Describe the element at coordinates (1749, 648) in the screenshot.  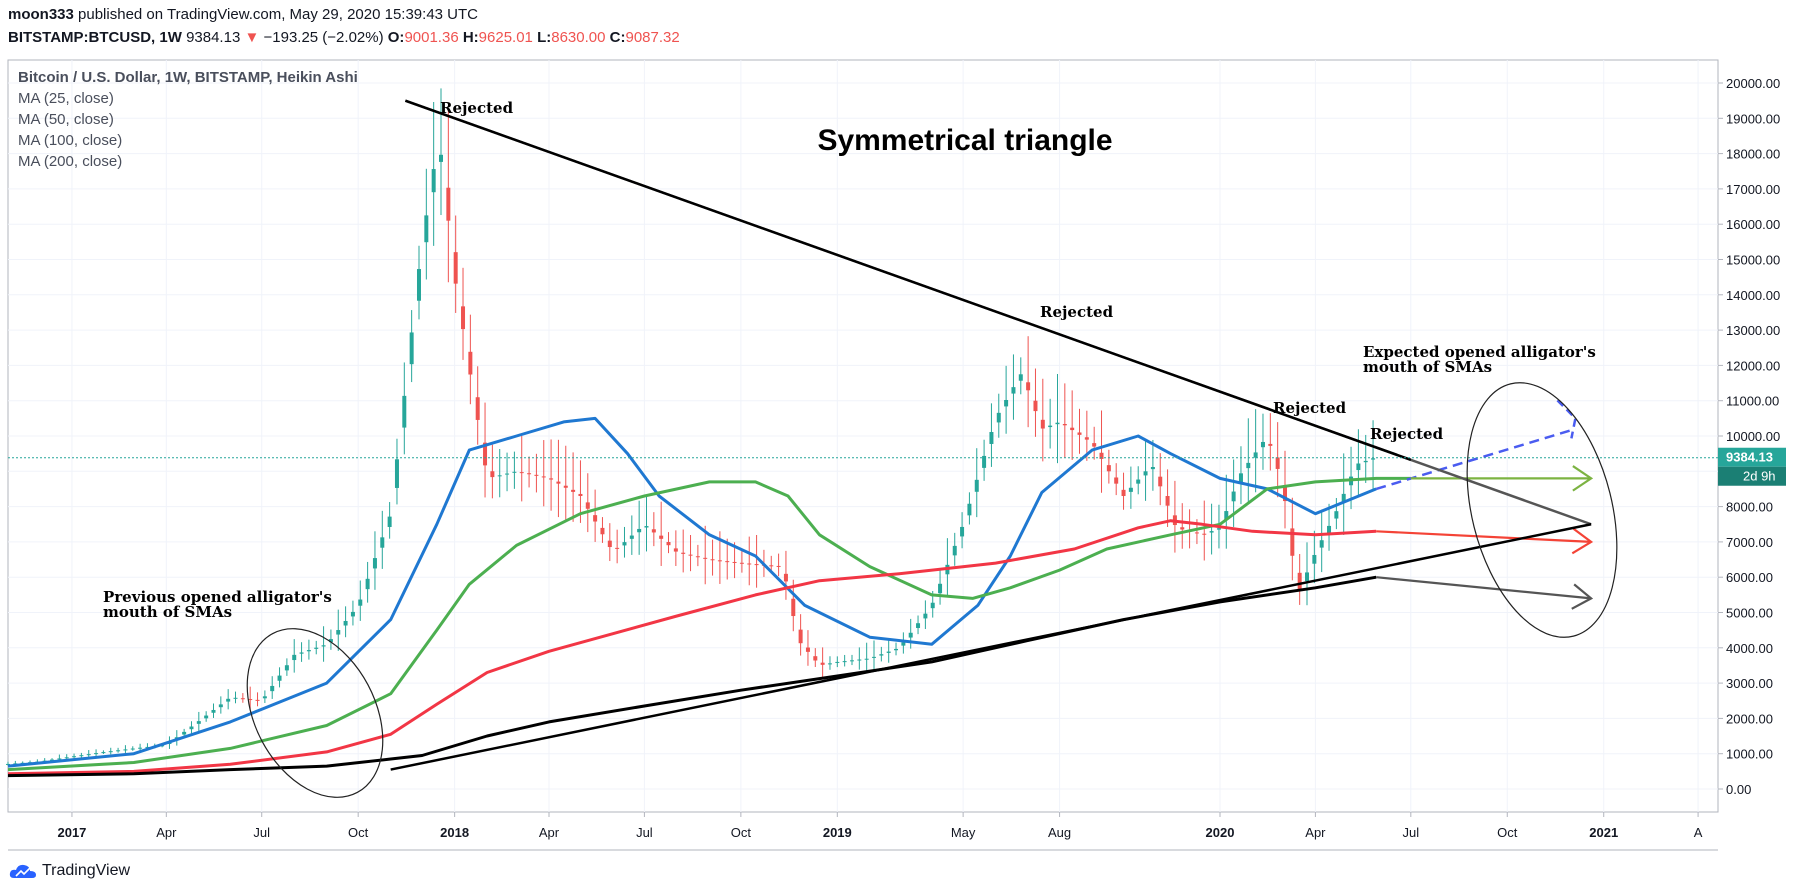
I see `y-tick-label: 4000.00` at that location.